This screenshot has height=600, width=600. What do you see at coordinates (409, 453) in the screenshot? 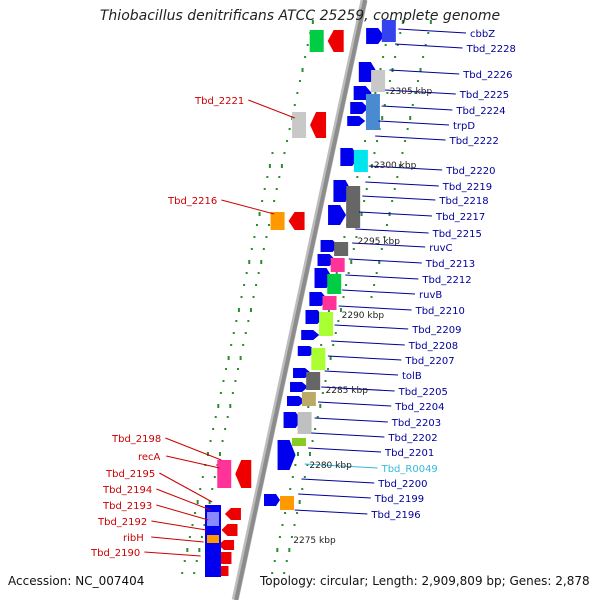
I see `gene-label-forward: Tbd_2201` at bounding box center [409, 453].